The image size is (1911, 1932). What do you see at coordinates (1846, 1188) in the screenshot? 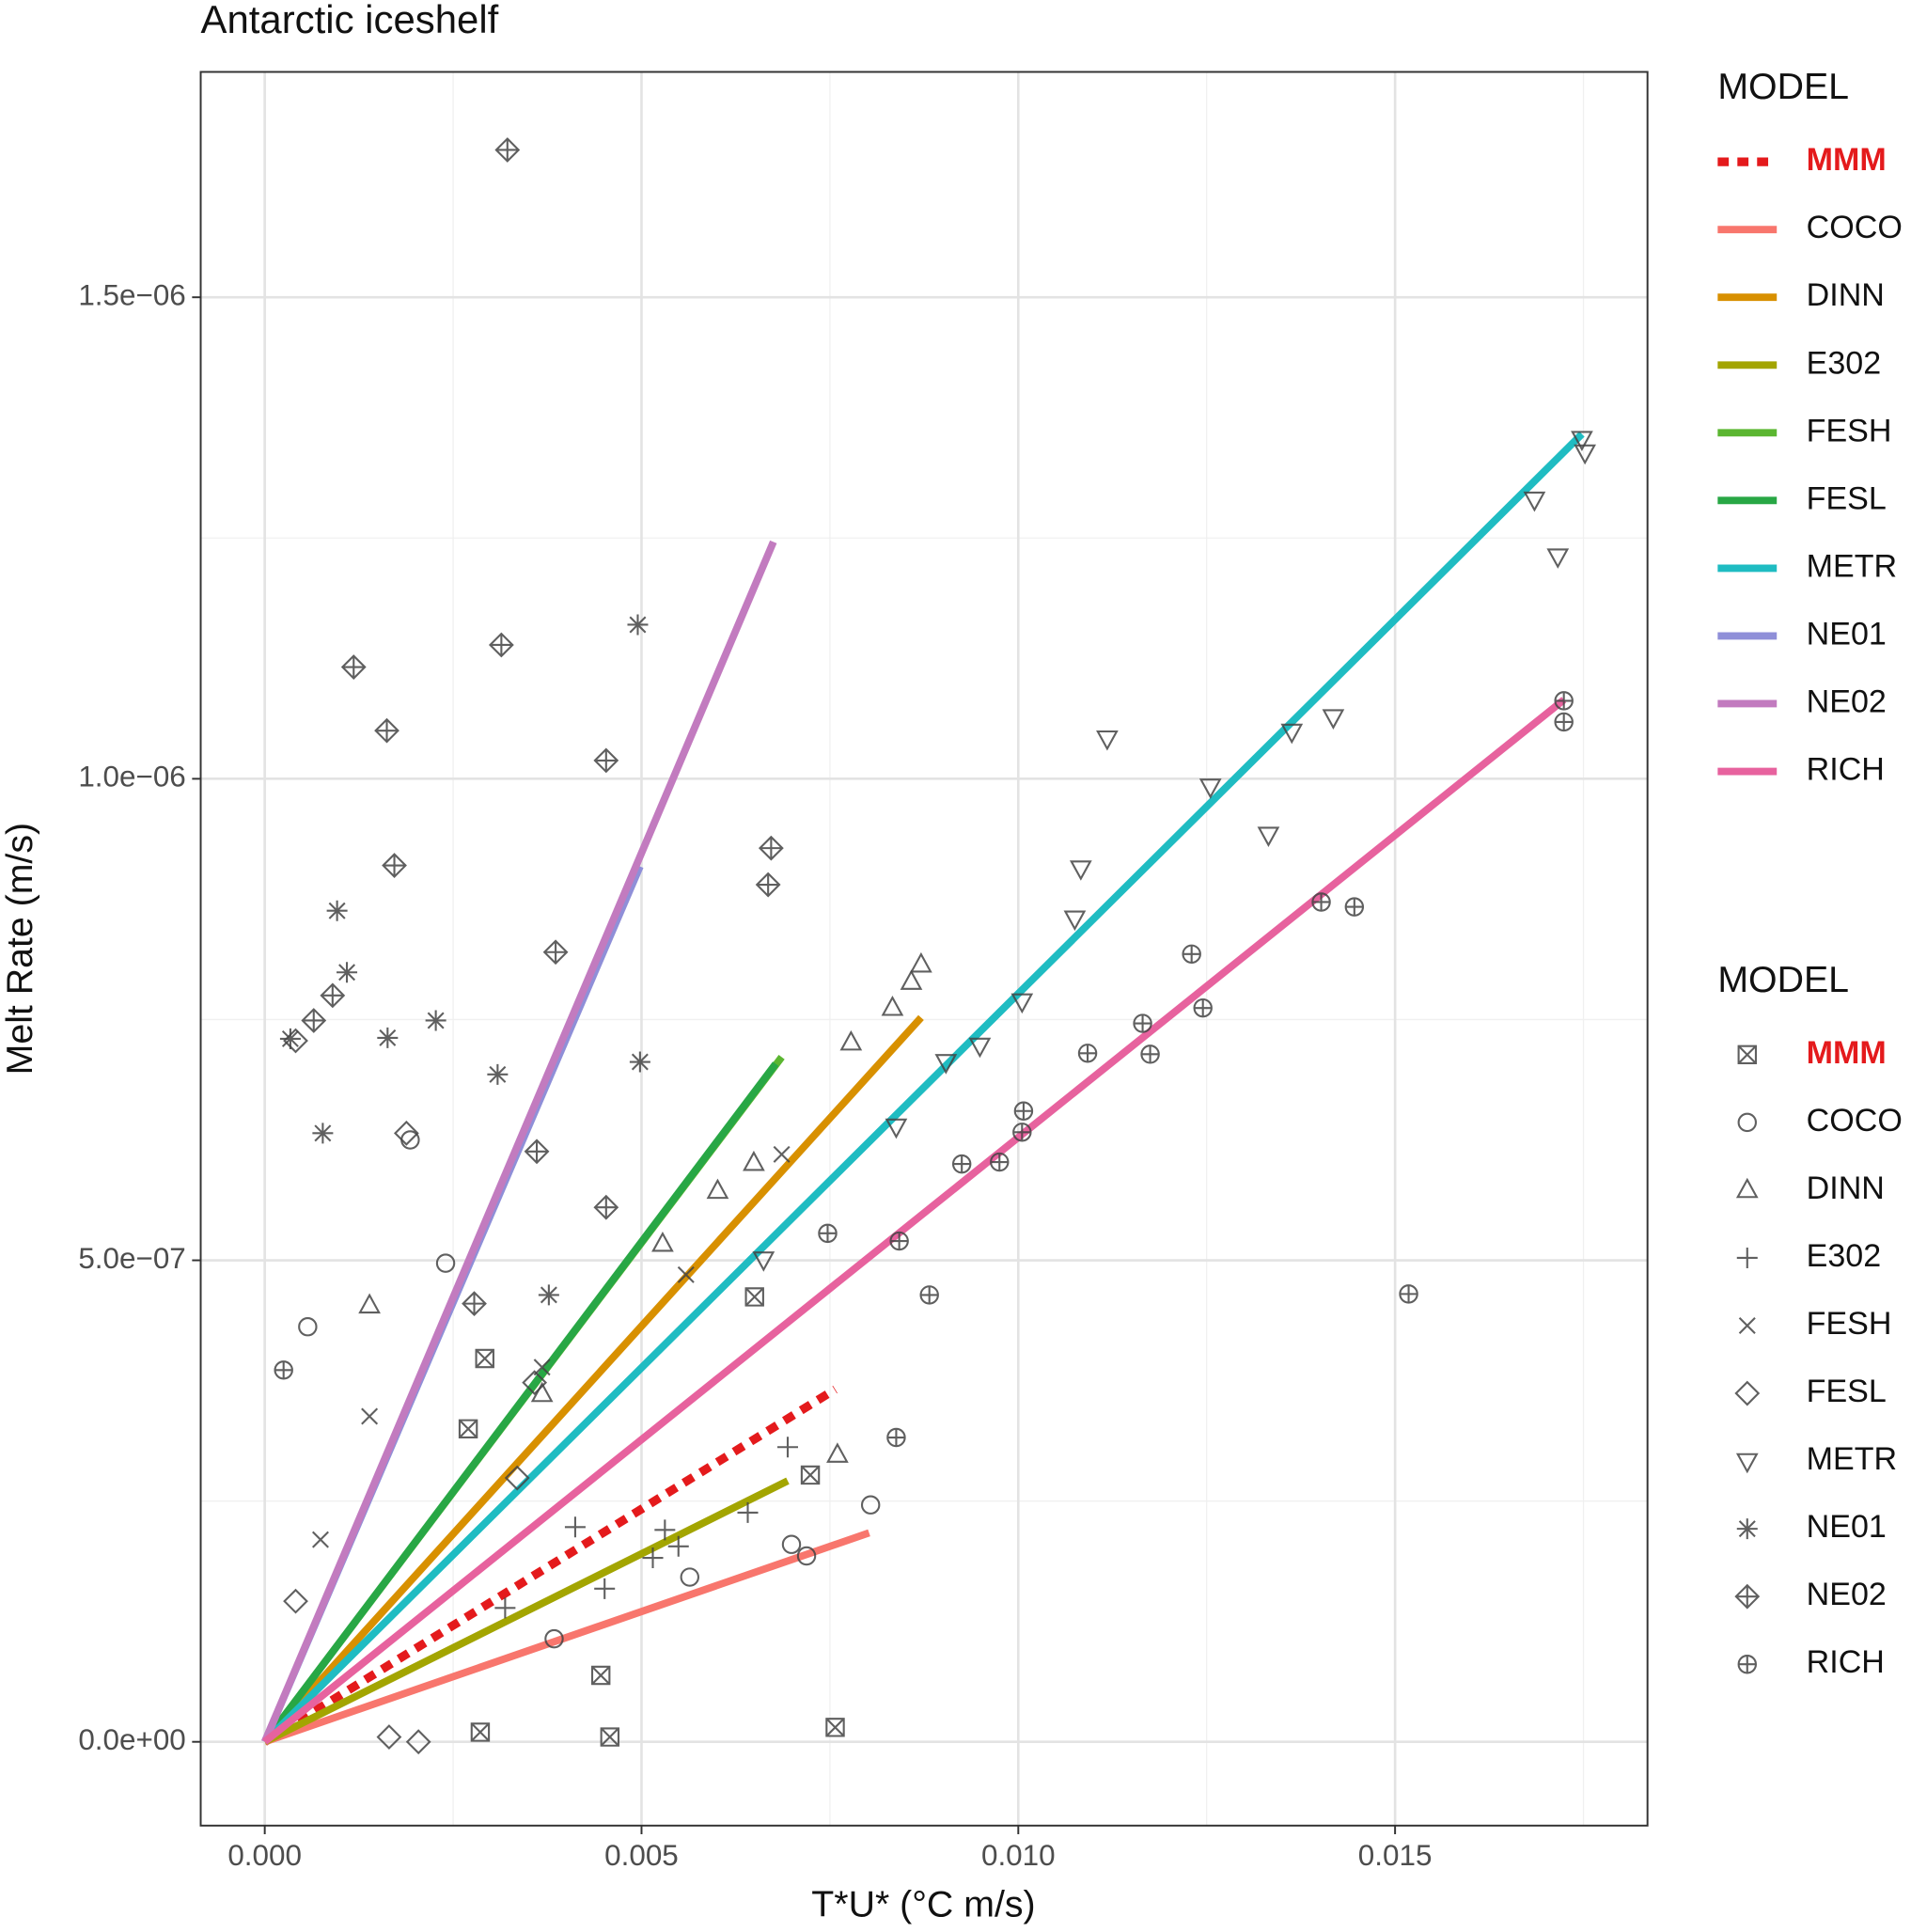
I see `legend-label: DINN` at bounding box center [1846, 1188].